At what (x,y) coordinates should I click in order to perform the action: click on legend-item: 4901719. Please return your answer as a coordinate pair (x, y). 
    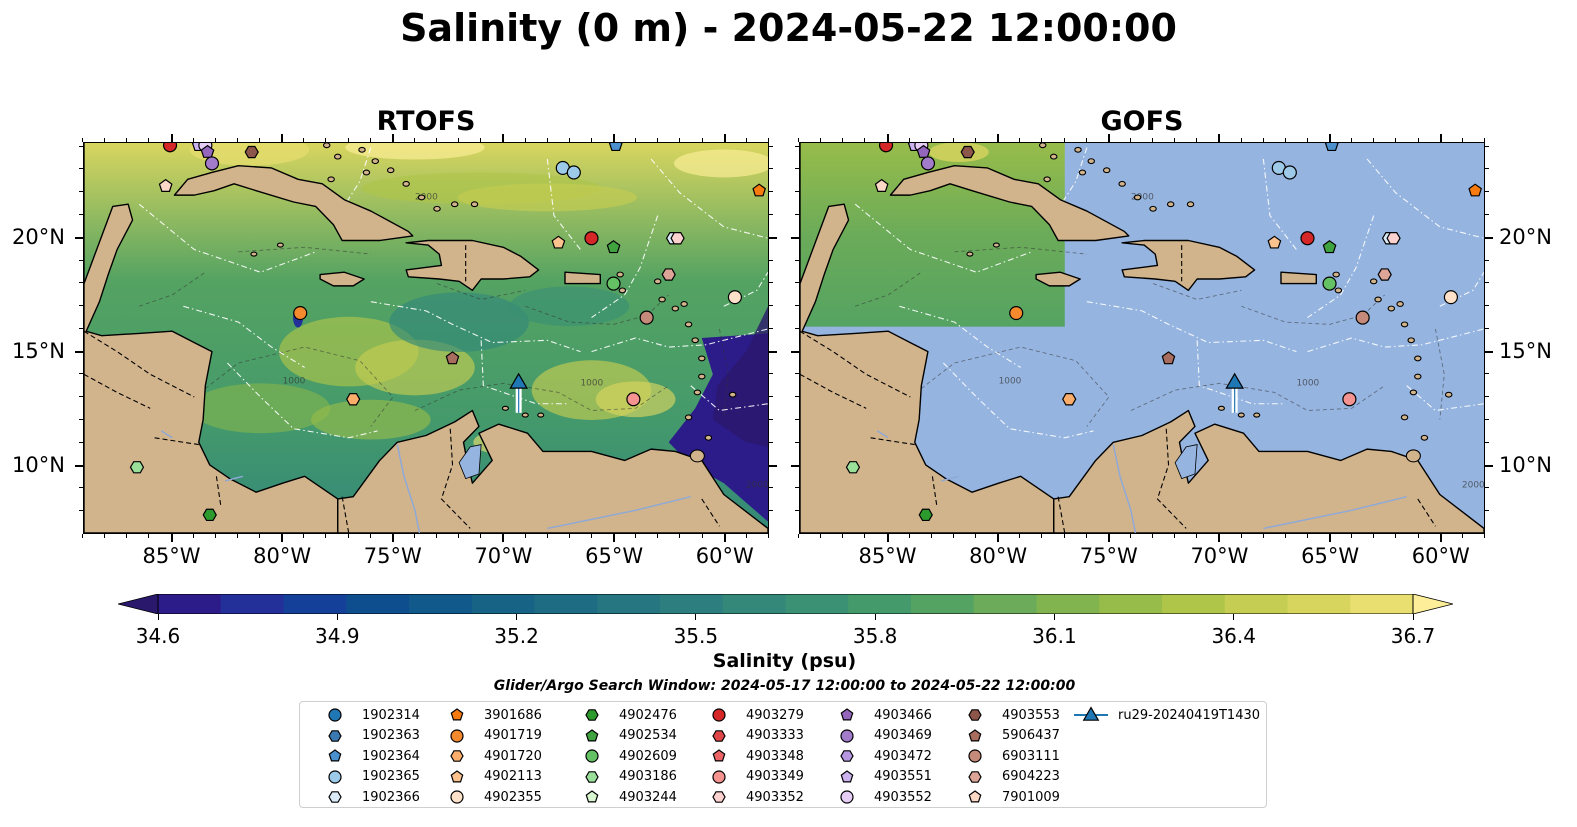
    Looking at the image, I should click on (491, 736).